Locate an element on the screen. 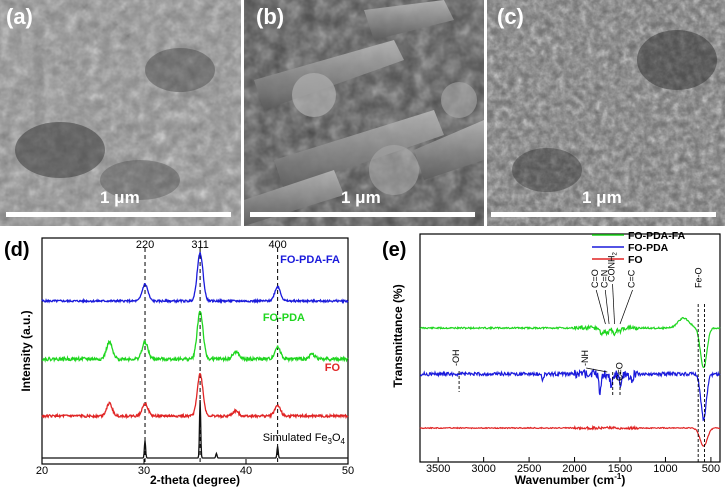 The height and width of the screenshot is (488, 725). panel-label-b: (b) is located at coordinates (270, 16).